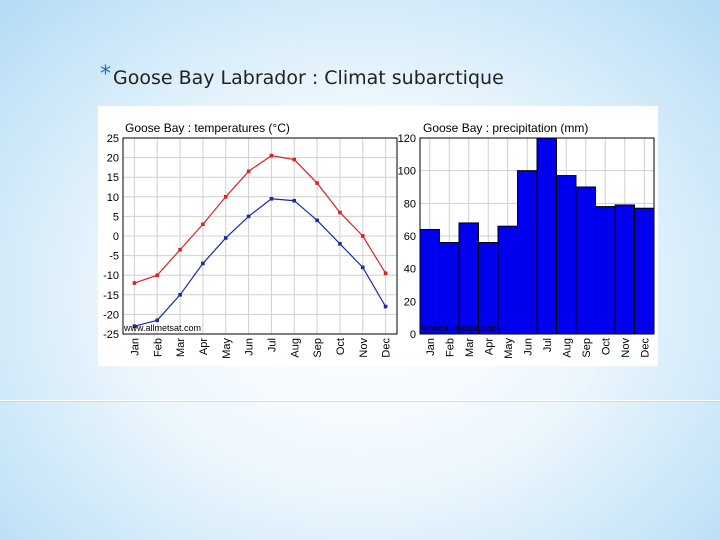  What do you see at coordinates (431, 347) in the screenshot?
I see `precipitation-x-tick-label: Jan` at bounding box center [431, 347].